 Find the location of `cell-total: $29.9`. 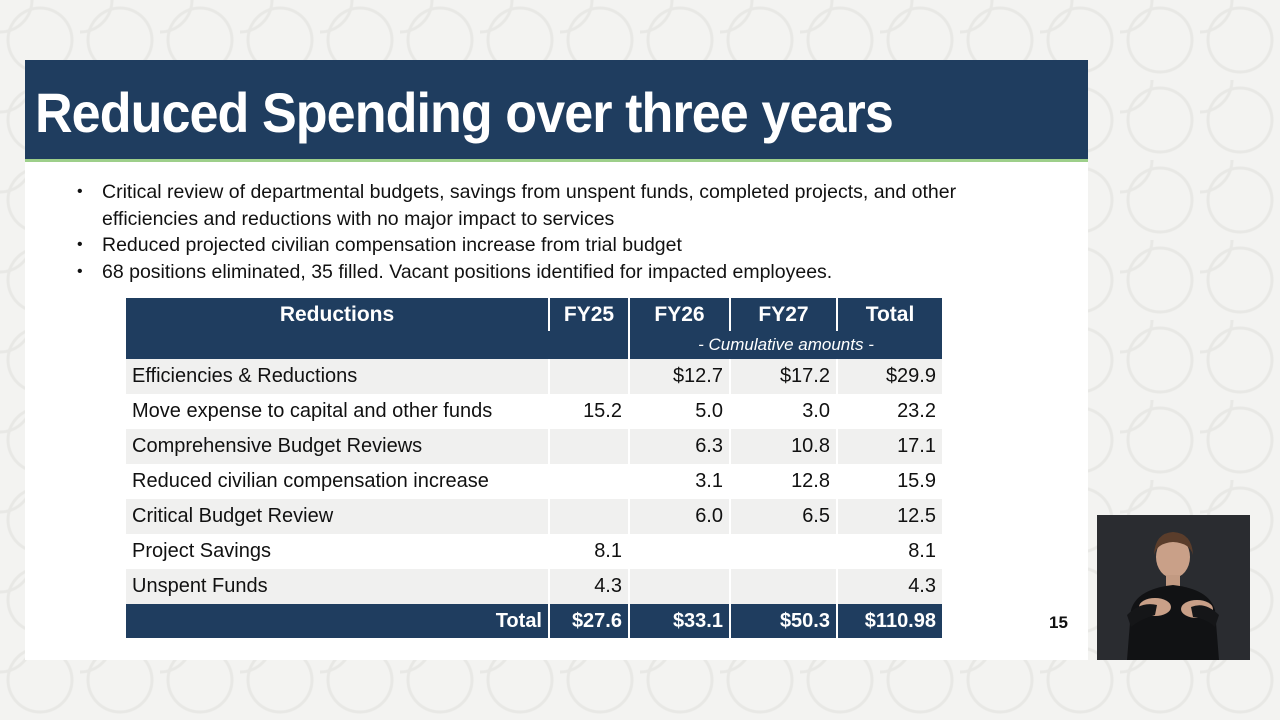

cell-total: $29.9 is located at coordinates (890, 376).